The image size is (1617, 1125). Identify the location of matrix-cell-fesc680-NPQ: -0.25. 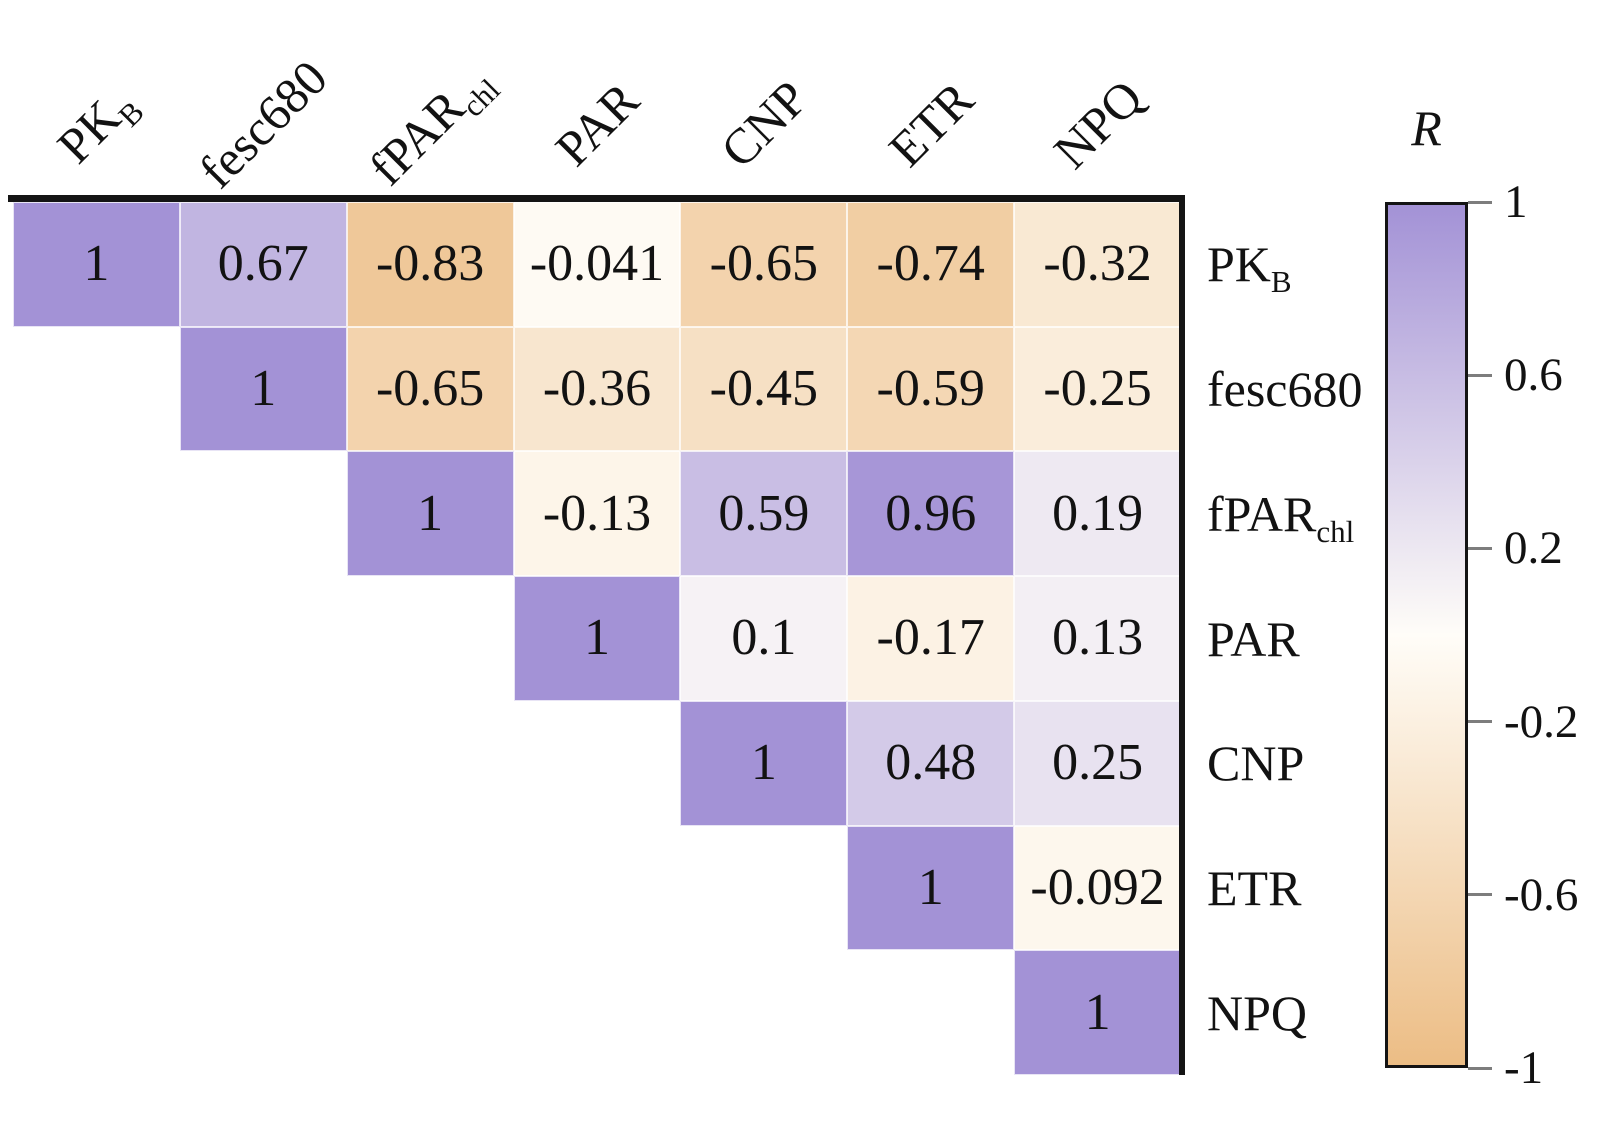
(1097, 389).